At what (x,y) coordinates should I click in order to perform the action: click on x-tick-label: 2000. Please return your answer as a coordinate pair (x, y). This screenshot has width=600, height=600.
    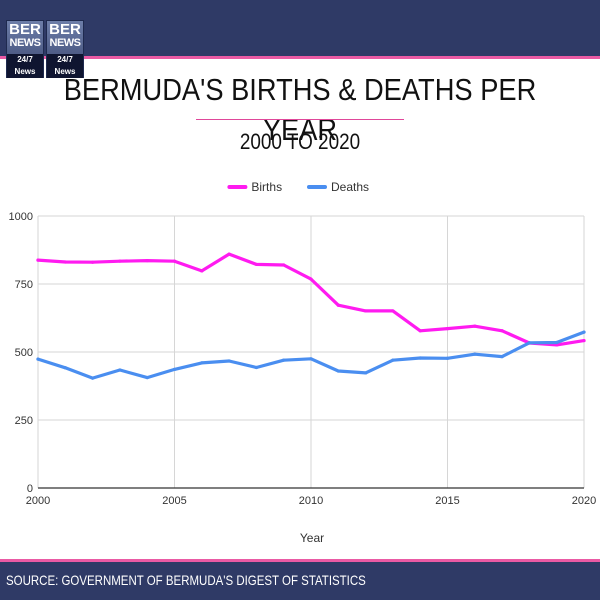
    Looking at the image, I should click on (38, 501).